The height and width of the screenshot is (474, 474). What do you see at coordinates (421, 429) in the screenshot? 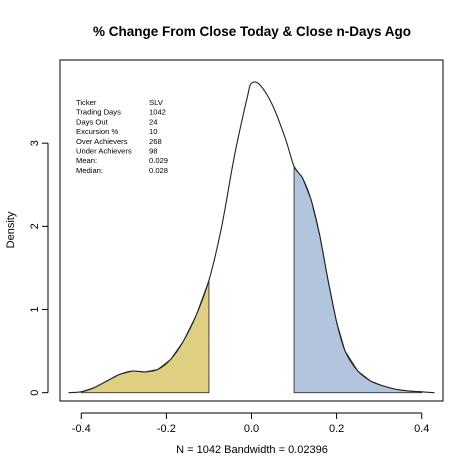
I see `x-tick-label: 0.4` at bounding box center [421, 429].